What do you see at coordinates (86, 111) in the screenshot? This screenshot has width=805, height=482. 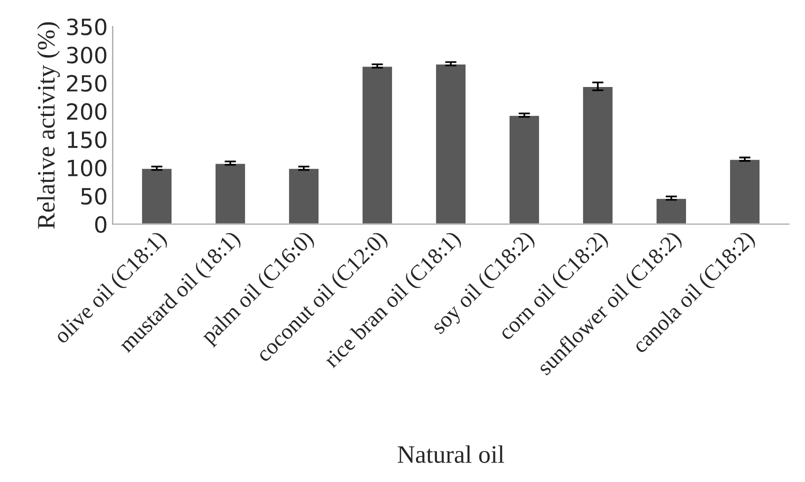 I see `y-tick-label: 200` at bounding box center [86, 111].